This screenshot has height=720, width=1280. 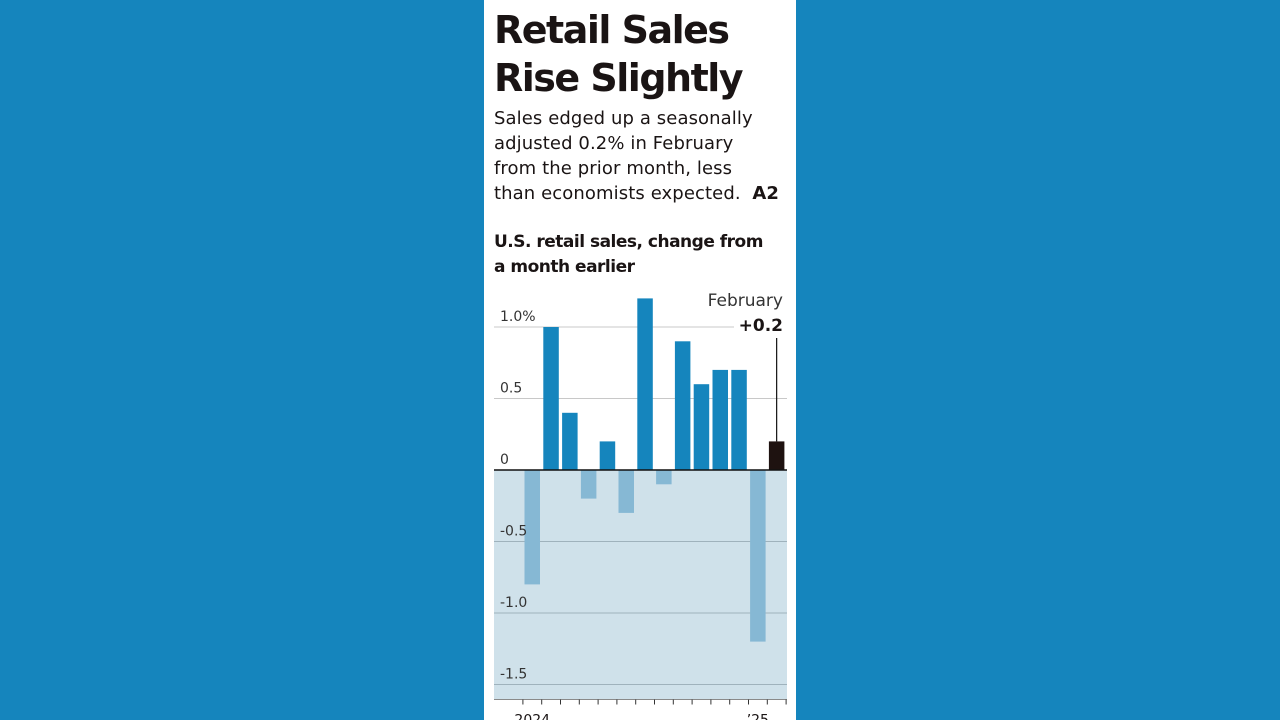 What do you see at coordinates (617, 193) in the screenshot?
I see `dek-line-text: than economists expected.` at bounding box center [617, 193].